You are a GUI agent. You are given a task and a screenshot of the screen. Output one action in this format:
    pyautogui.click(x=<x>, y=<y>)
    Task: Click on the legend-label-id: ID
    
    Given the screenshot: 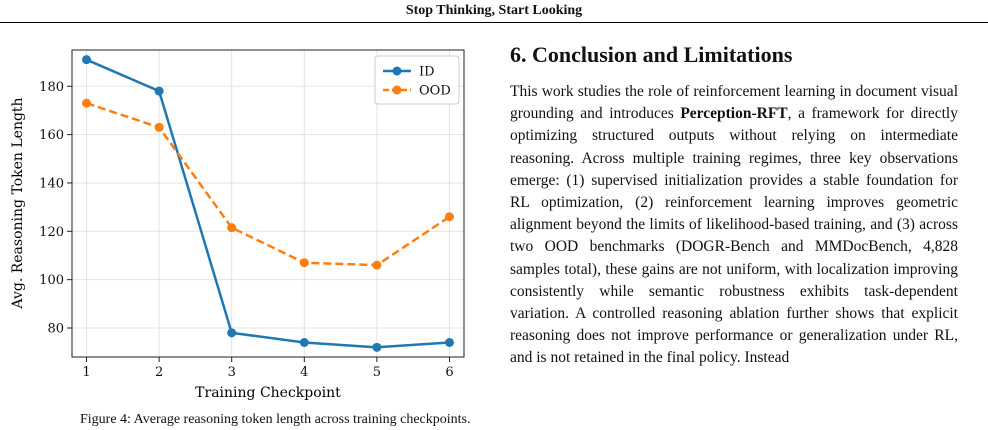 What is the action you would take?
    pyautogui.click(x=427, y=72)
    